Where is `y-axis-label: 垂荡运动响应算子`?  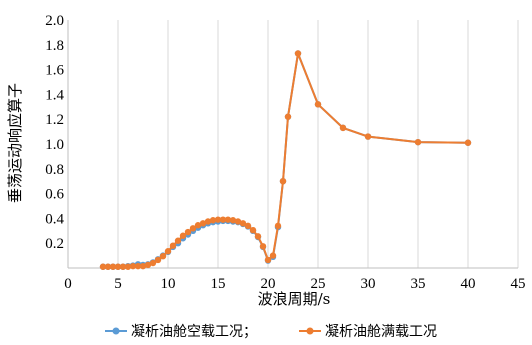
y-axis-label: 垂荡运动响应算子 is located at coordinates (15, 143).